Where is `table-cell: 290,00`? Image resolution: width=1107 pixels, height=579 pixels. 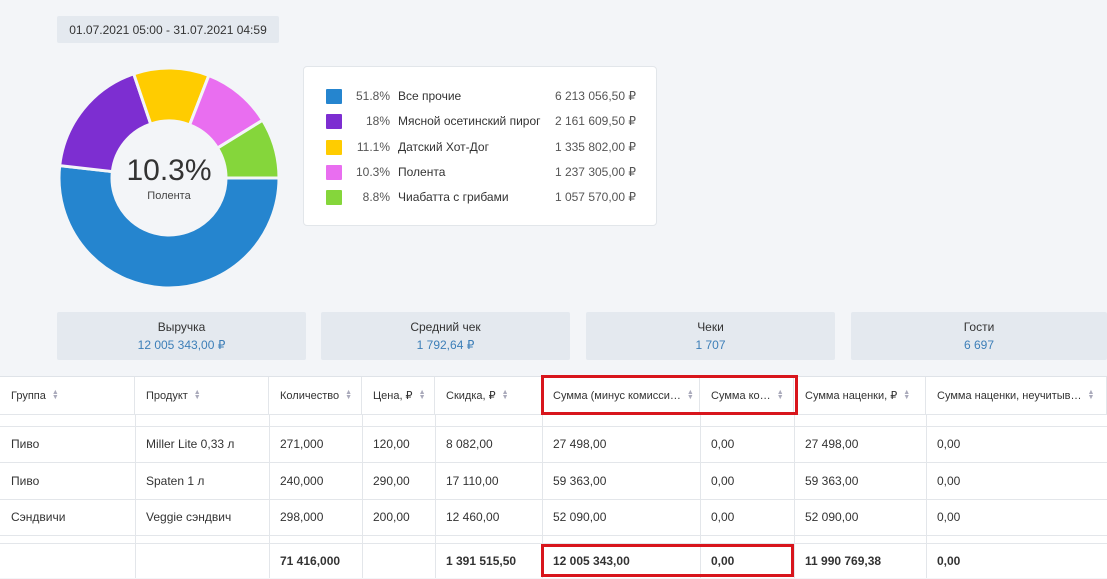 table-cell: 290,00 is located at coordinates (391, 481).